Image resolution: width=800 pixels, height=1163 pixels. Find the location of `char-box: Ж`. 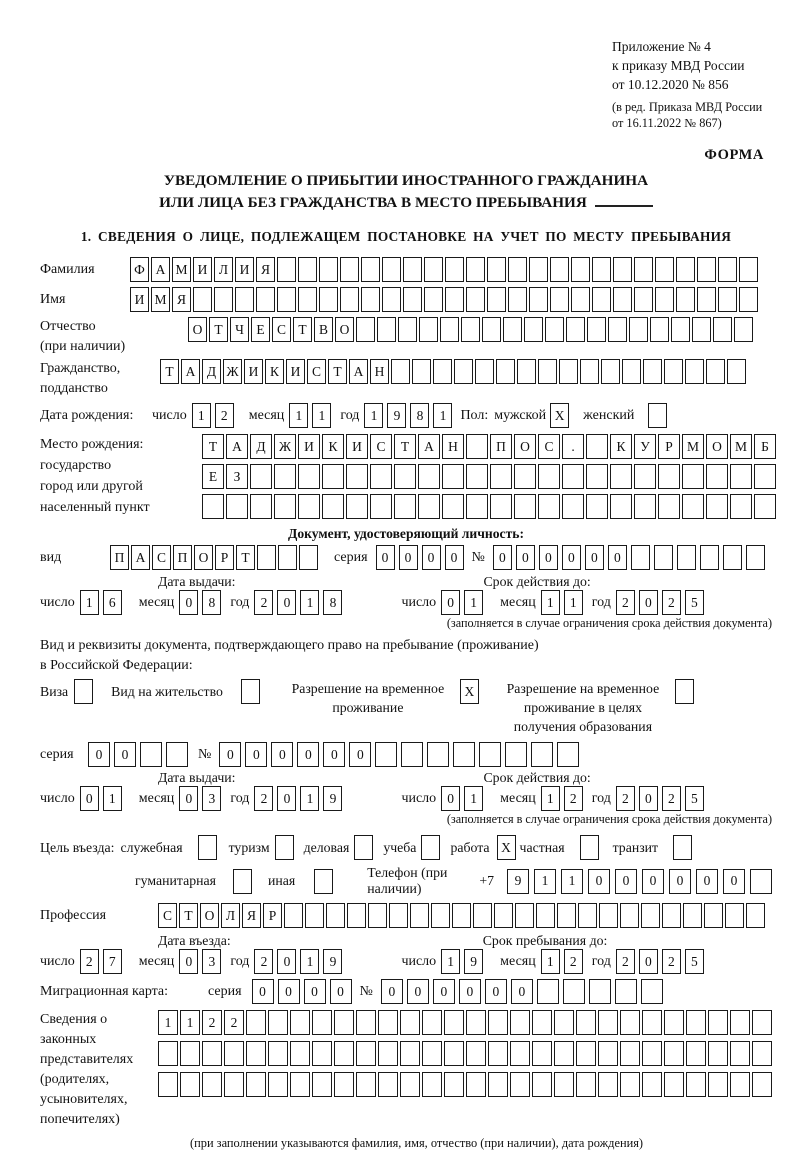

char-box: Ж is located at coordinates (285, 446).